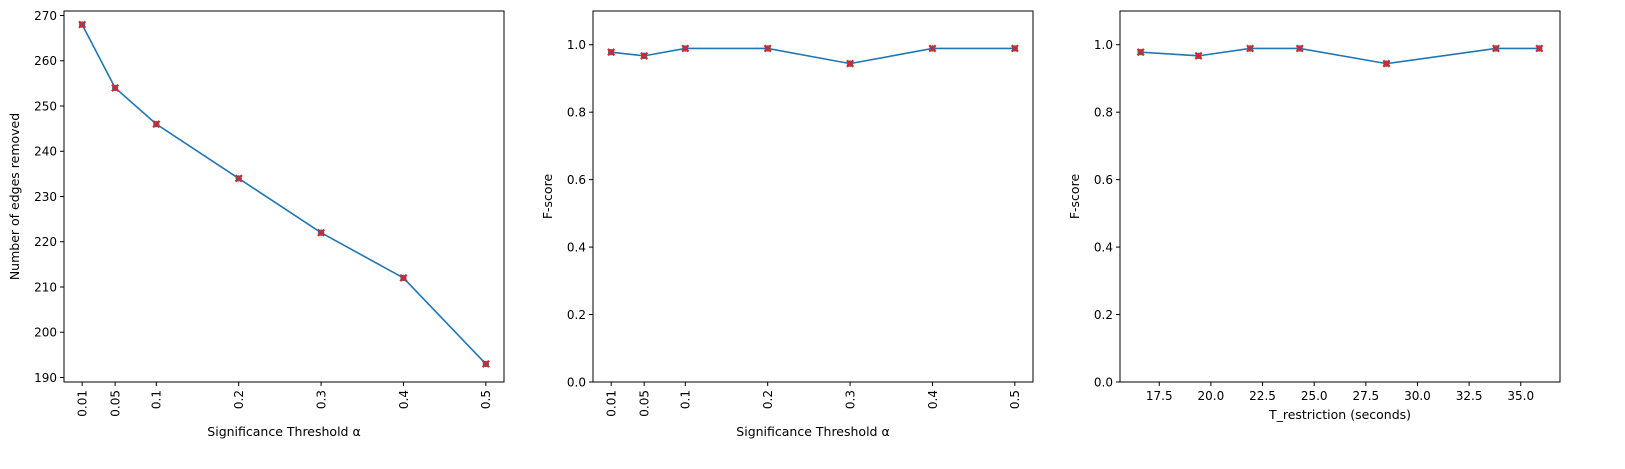 Image resolution: width=1625 pixels, height=469 pixels. Describe the element at coordinates (1417, 396) in the screenshot. I see `x-tick-label: 30.0` at that location.